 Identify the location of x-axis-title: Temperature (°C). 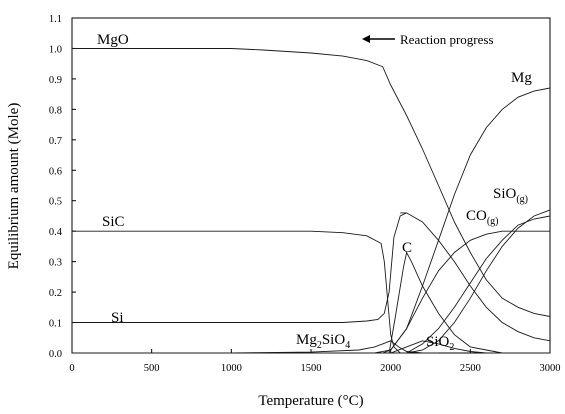
(310, 401).